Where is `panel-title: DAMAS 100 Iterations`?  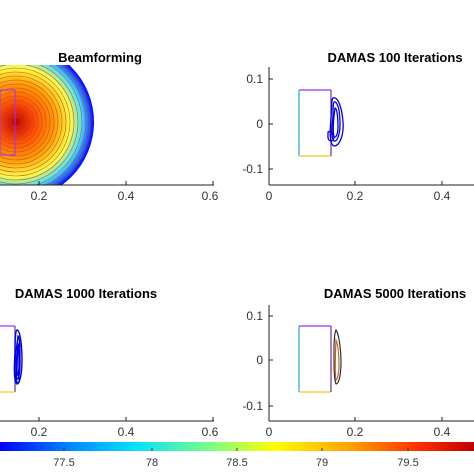
panel-title: DAMAS 100 Iterations is located at coordinates (394, 57).